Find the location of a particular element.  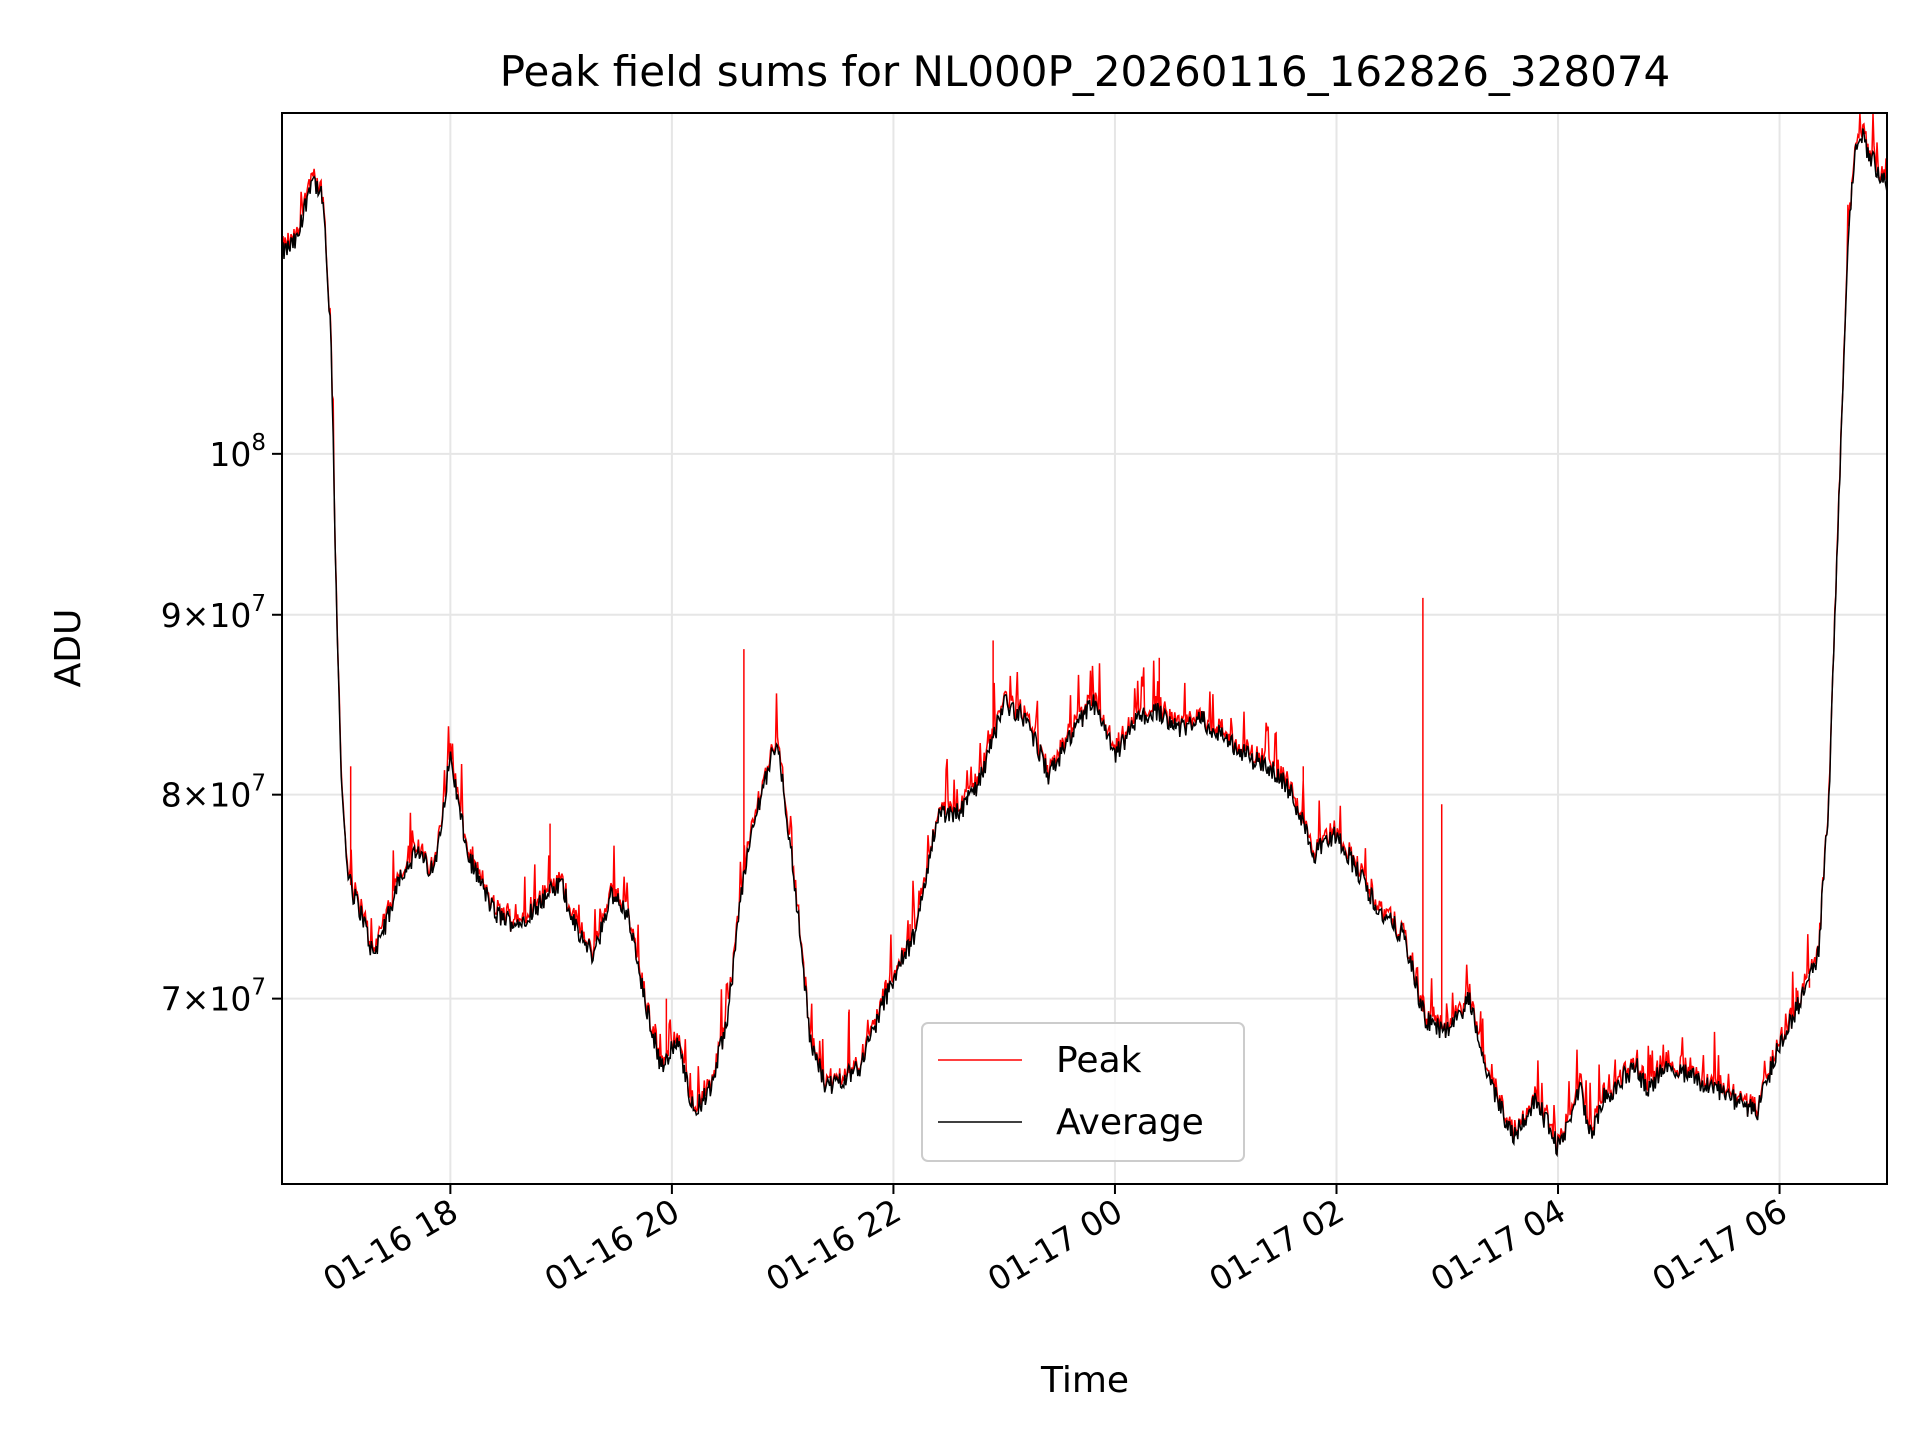

y-tick-label: 7×10⁷ is located at coordinates (213, 997).